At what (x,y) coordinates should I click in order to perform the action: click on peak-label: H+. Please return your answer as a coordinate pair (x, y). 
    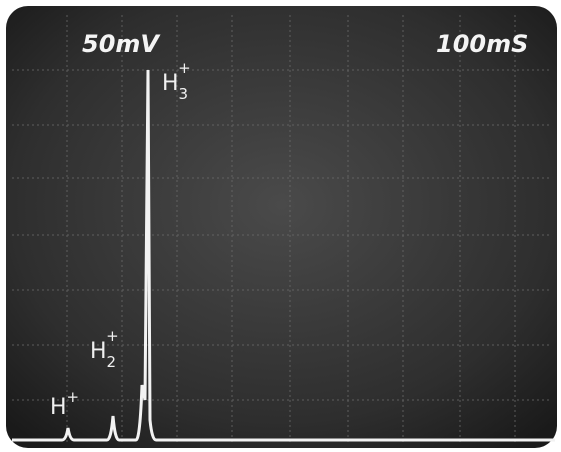
    Looking at the image, I should click on (64, 404).